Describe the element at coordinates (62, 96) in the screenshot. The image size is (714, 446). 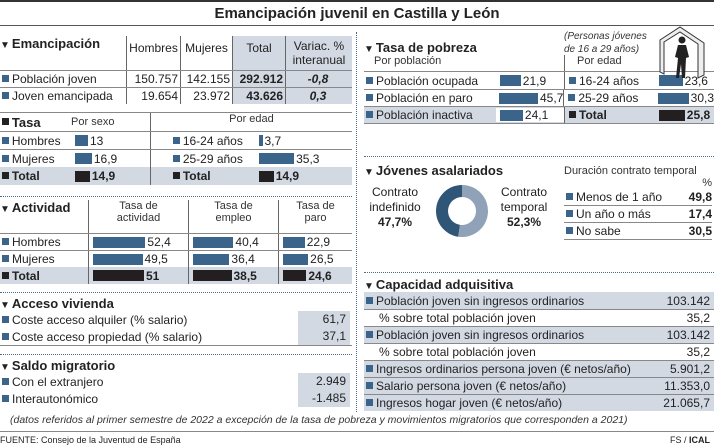
I see `row-label: Joven emancipada` at that location.